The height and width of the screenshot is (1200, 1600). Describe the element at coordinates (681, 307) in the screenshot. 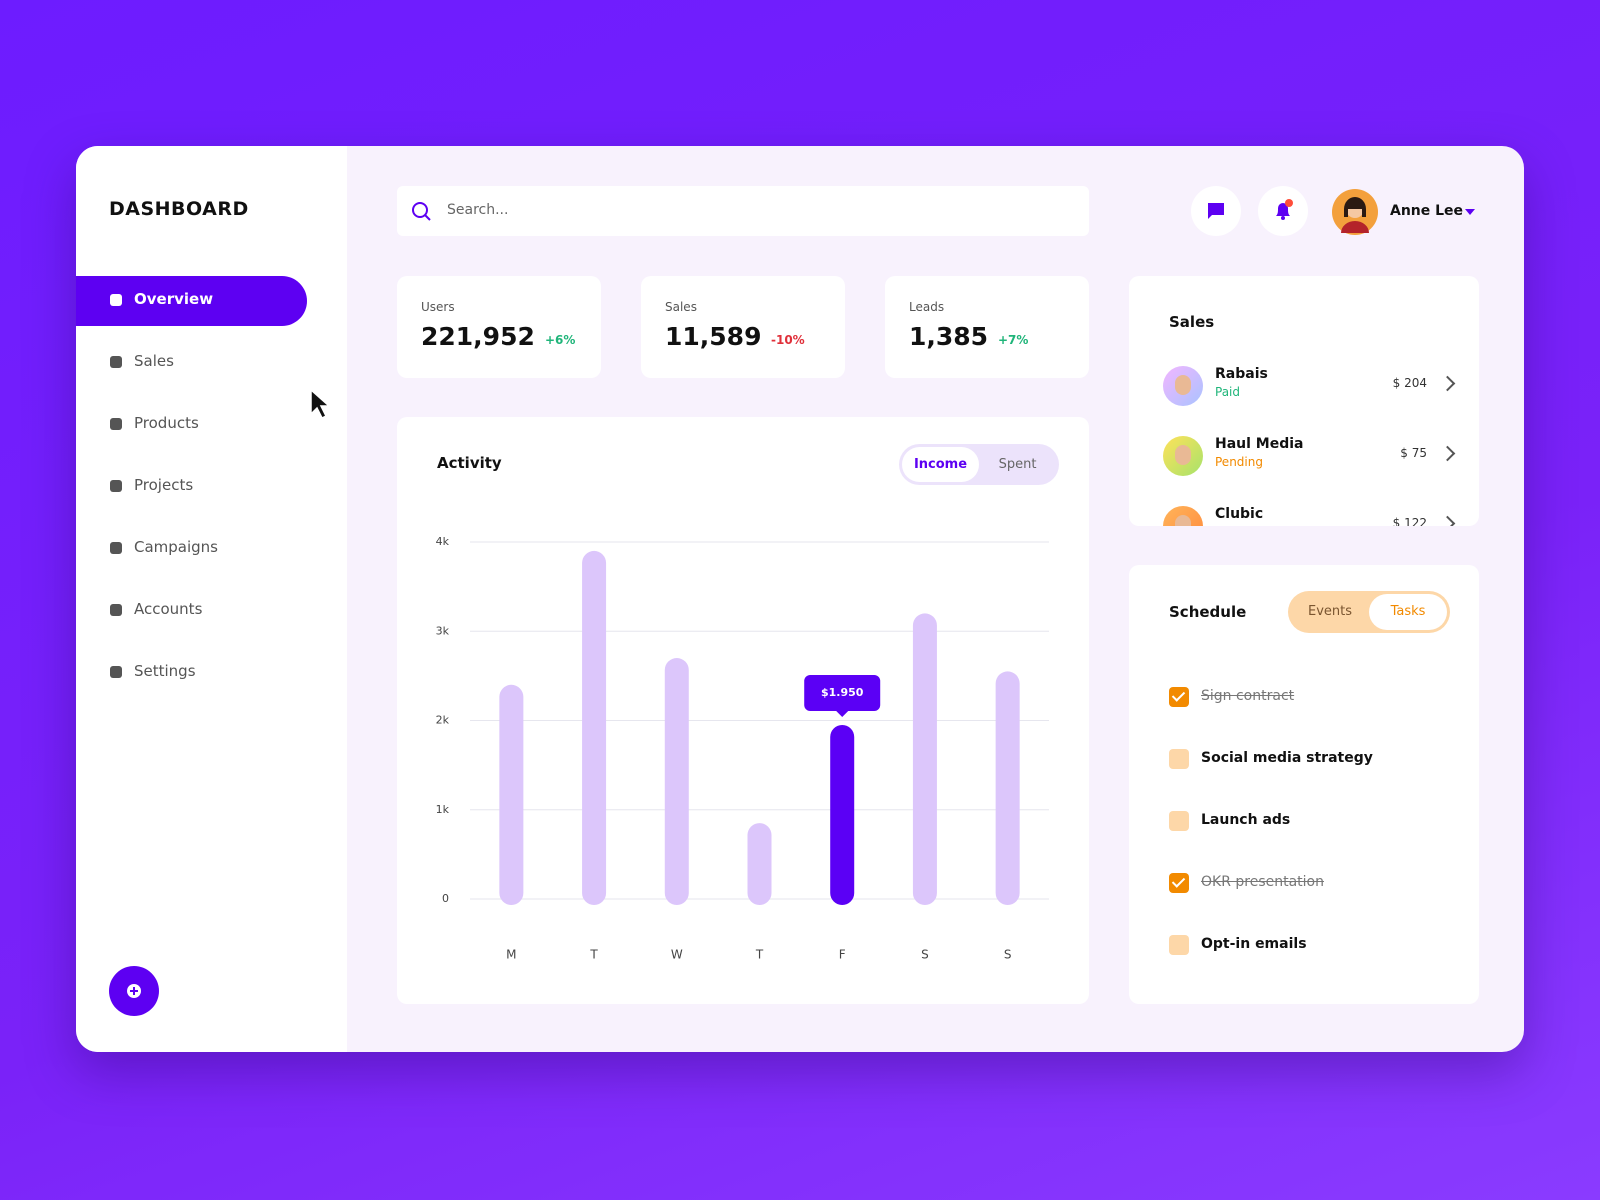

I see `stat-label: Sales` at that location.